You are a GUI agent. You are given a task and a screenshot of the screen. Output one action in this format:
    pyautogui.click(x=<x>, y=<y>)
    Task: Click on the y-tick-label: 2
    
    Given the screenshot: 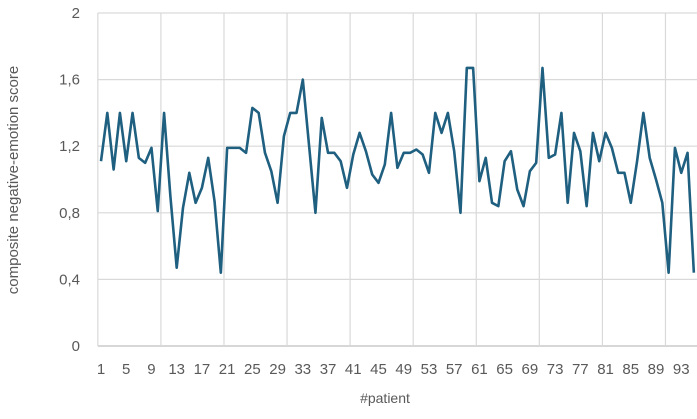 What is the action you would take?
    pyautogui.click(x=76, y=13)
    